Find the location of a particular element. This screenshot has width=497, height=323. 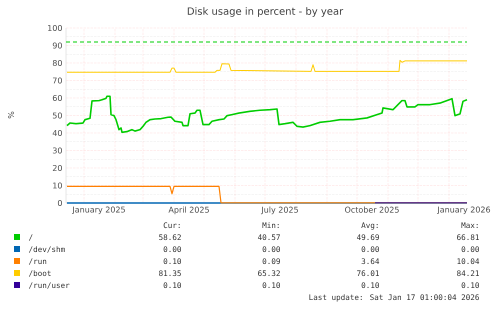

y-tick-label: 20 is located at coordinates (57, 168).